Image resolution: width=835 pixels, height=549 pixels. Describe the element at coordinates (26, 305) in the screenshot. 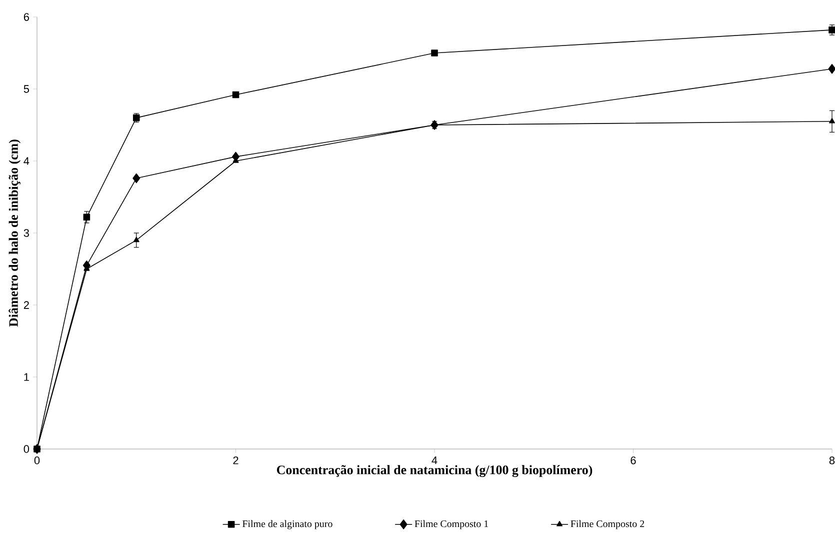

I see `y-tick-label: 2` at that location.